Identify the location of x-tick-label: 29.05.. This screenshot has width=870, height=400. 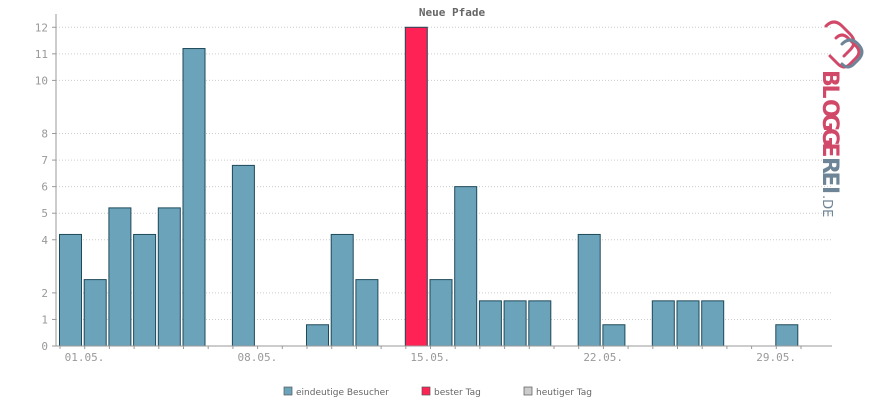
(776, 357).